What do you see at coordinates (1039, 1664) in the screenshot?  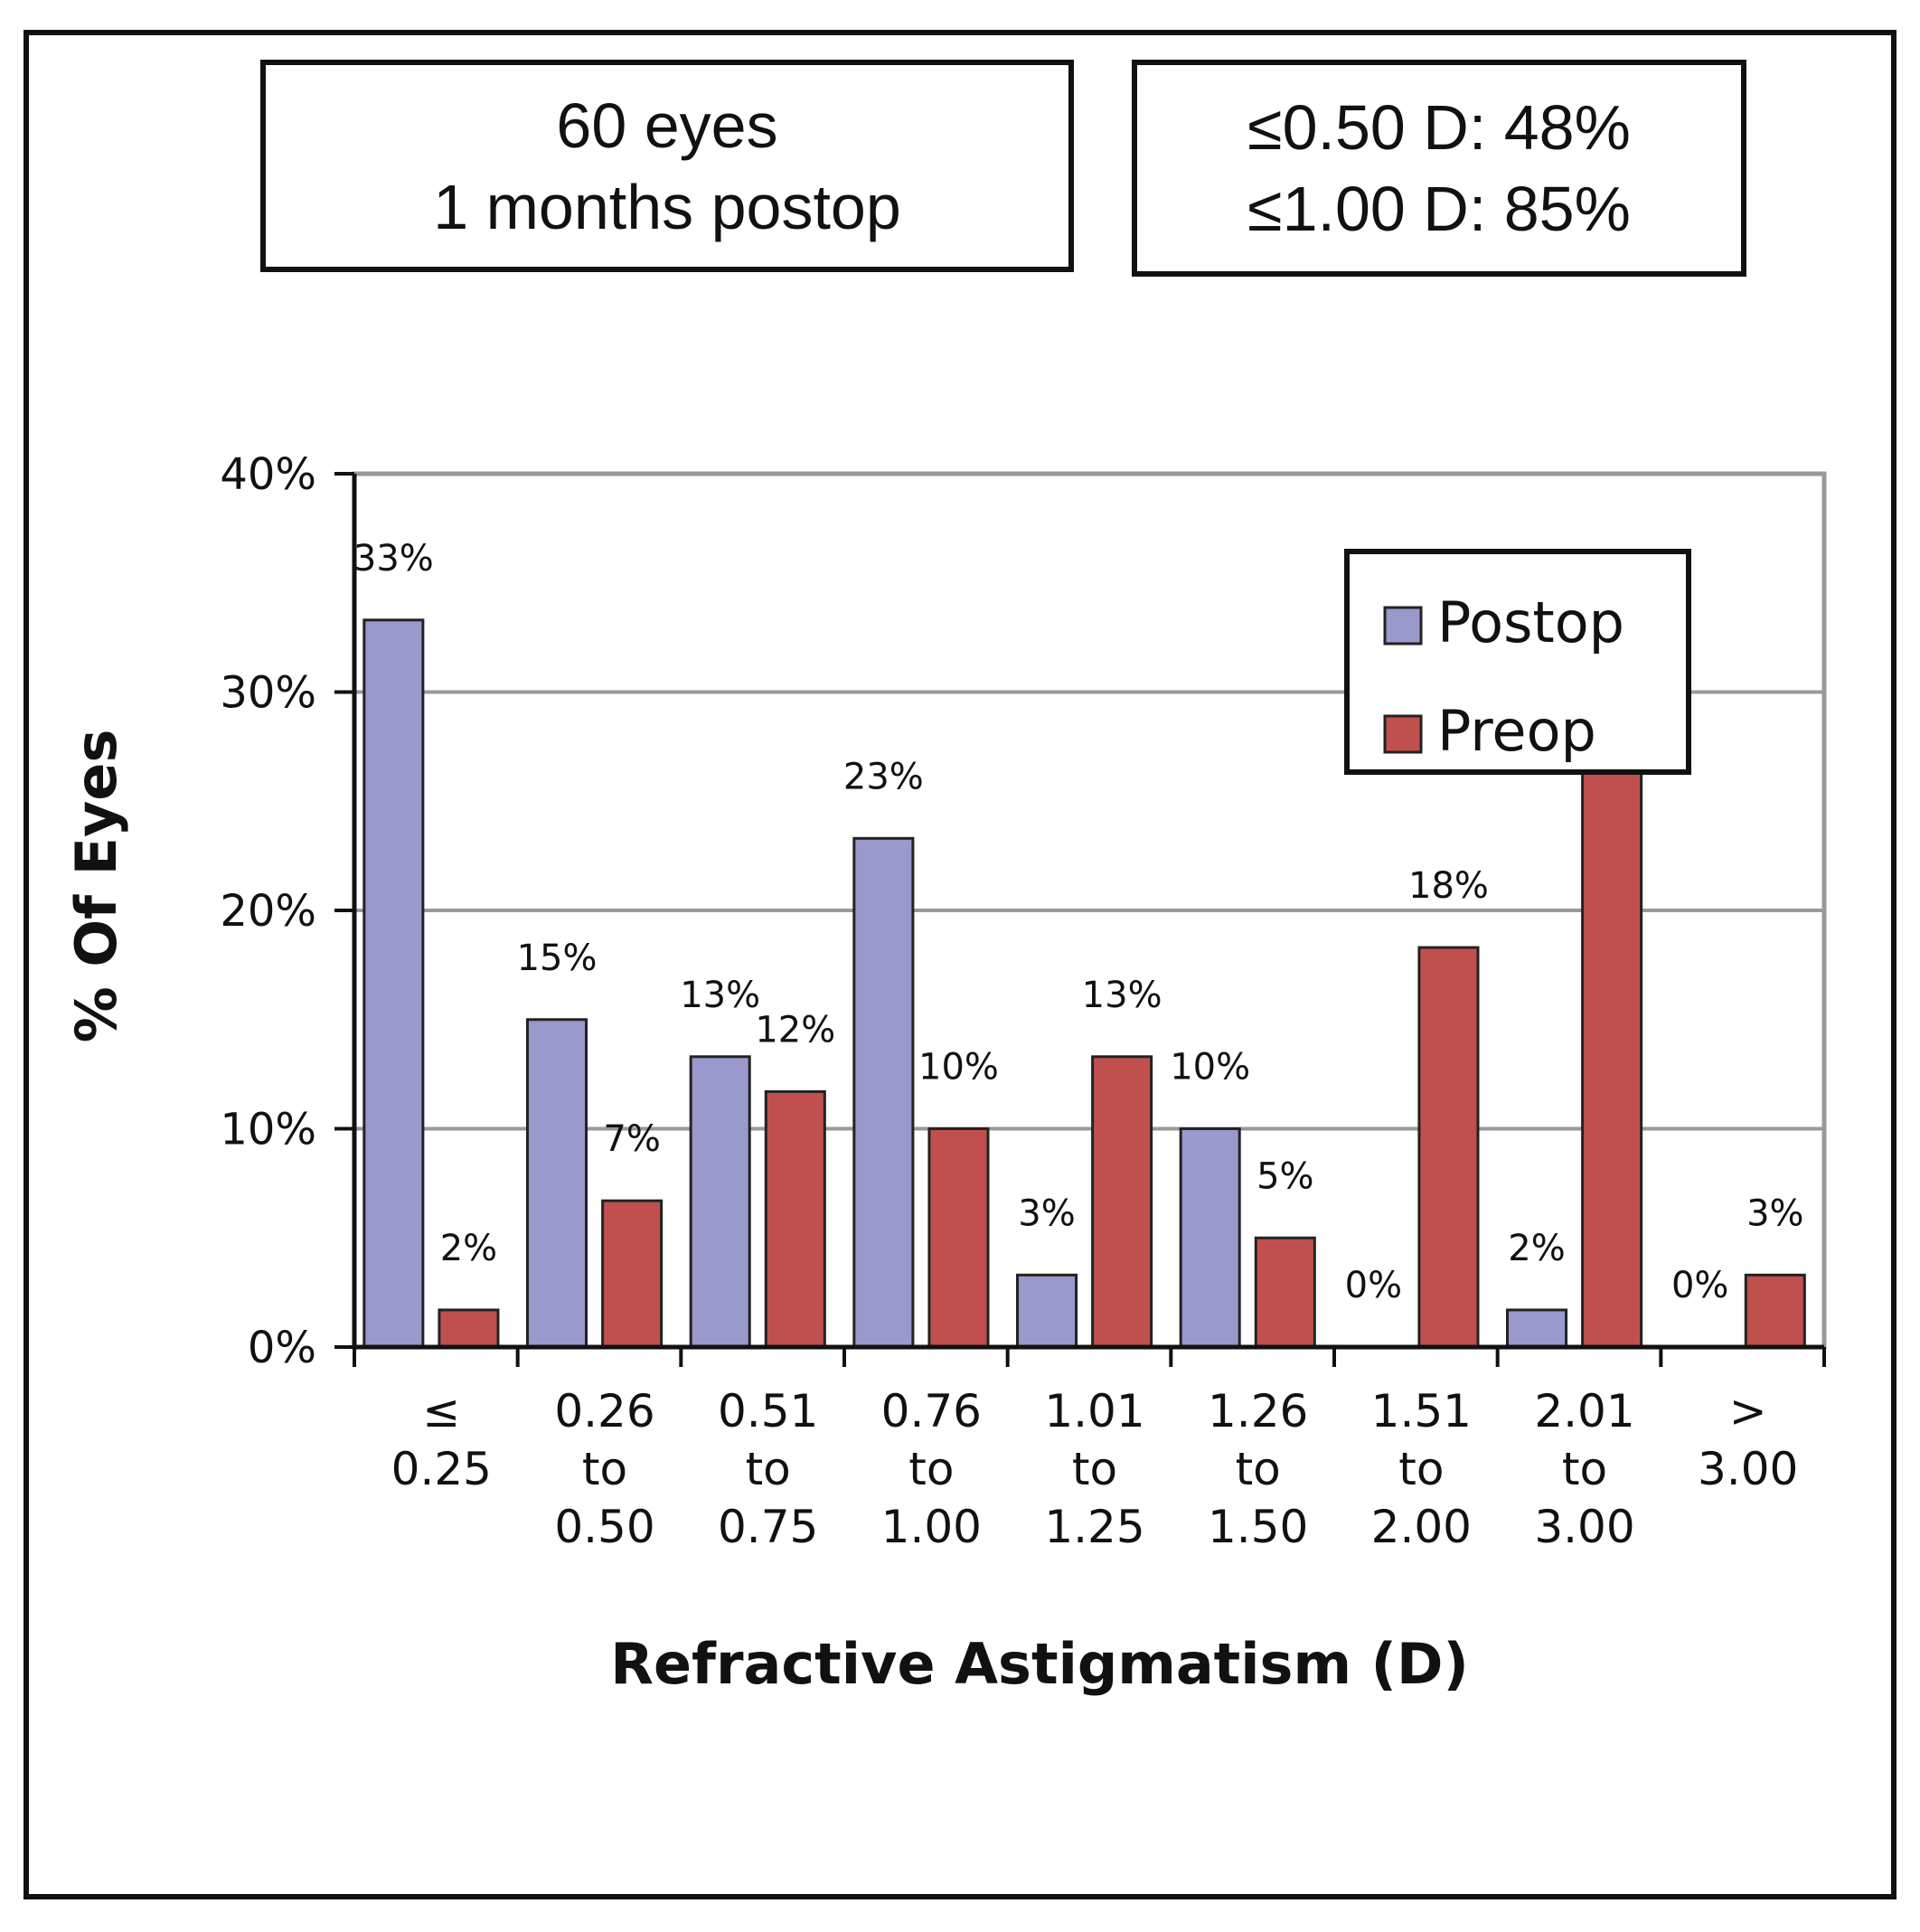 I see `x-axis-title: Refractive Astigmatism (D)` at bounding box center [1039, 1664].